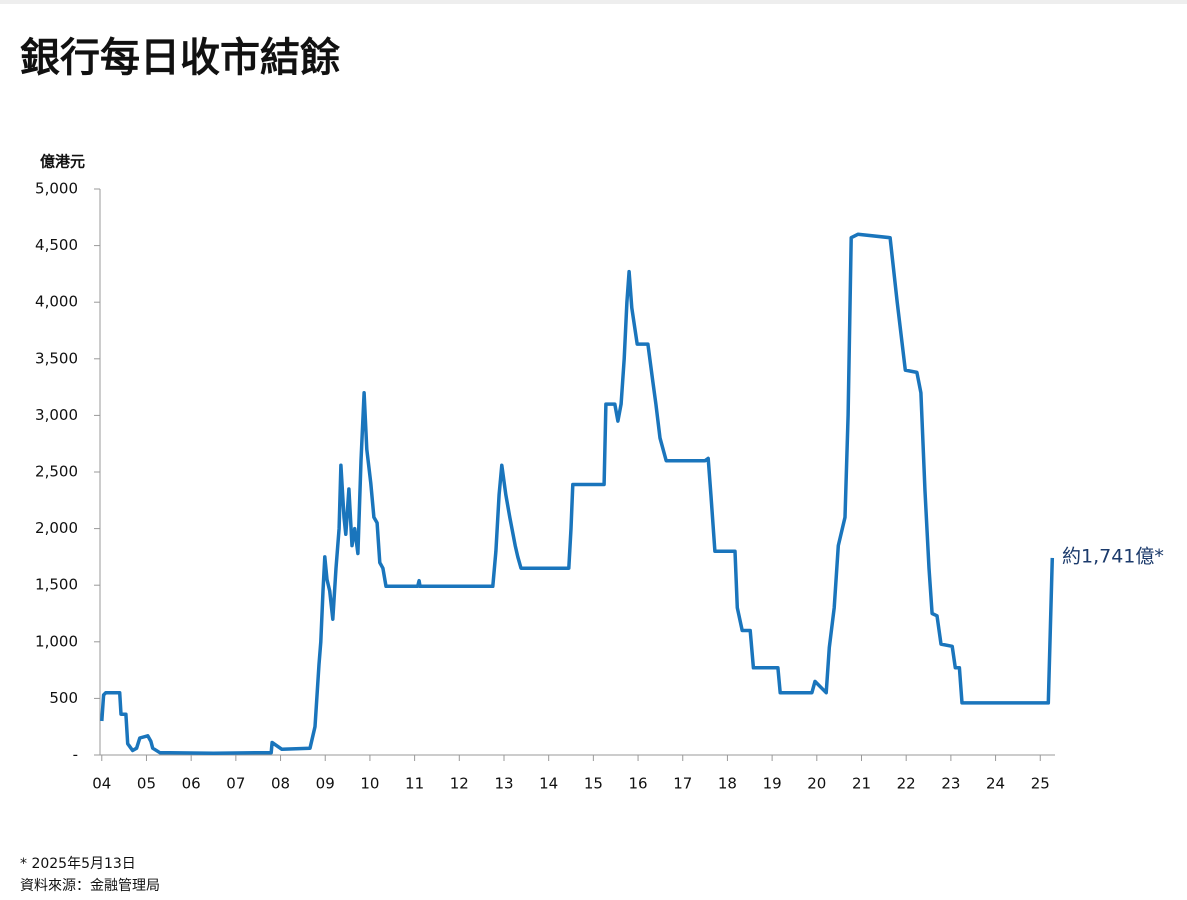 Image resolution: width=1187 pixels, height=900 pixels. Describe the element at coordinates (62, 162) in the screenshot. I see `y-axis-label: 億港元` at that location.